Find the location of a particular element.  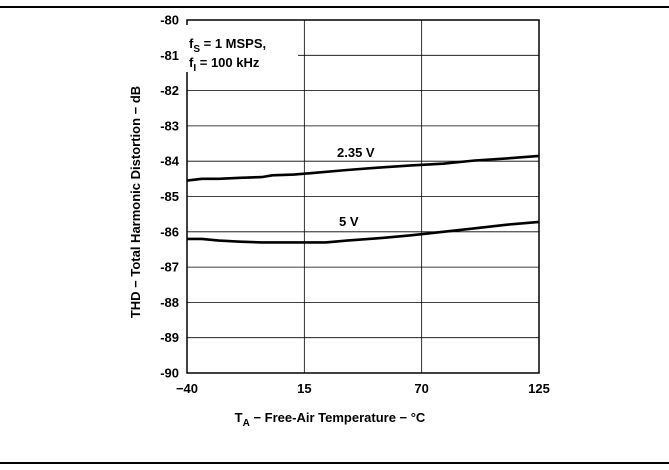

x-axis-title: TA − Free-Air Temperature − °C is located at coordinates (330, 419).